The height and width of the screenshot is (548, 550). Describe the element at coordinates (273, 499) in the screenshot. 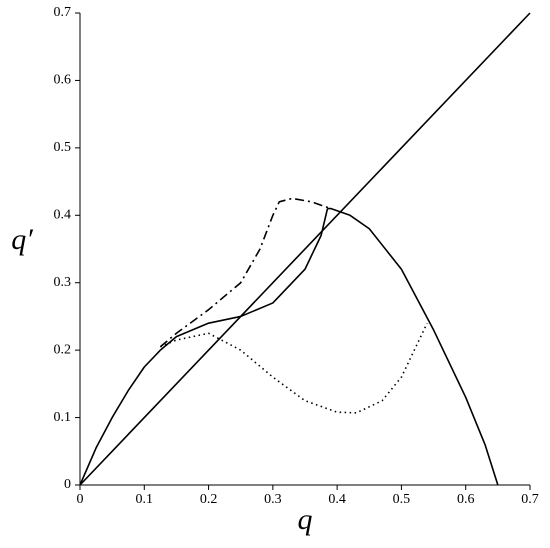

I see `x-tick-label: 0.3` at that location.